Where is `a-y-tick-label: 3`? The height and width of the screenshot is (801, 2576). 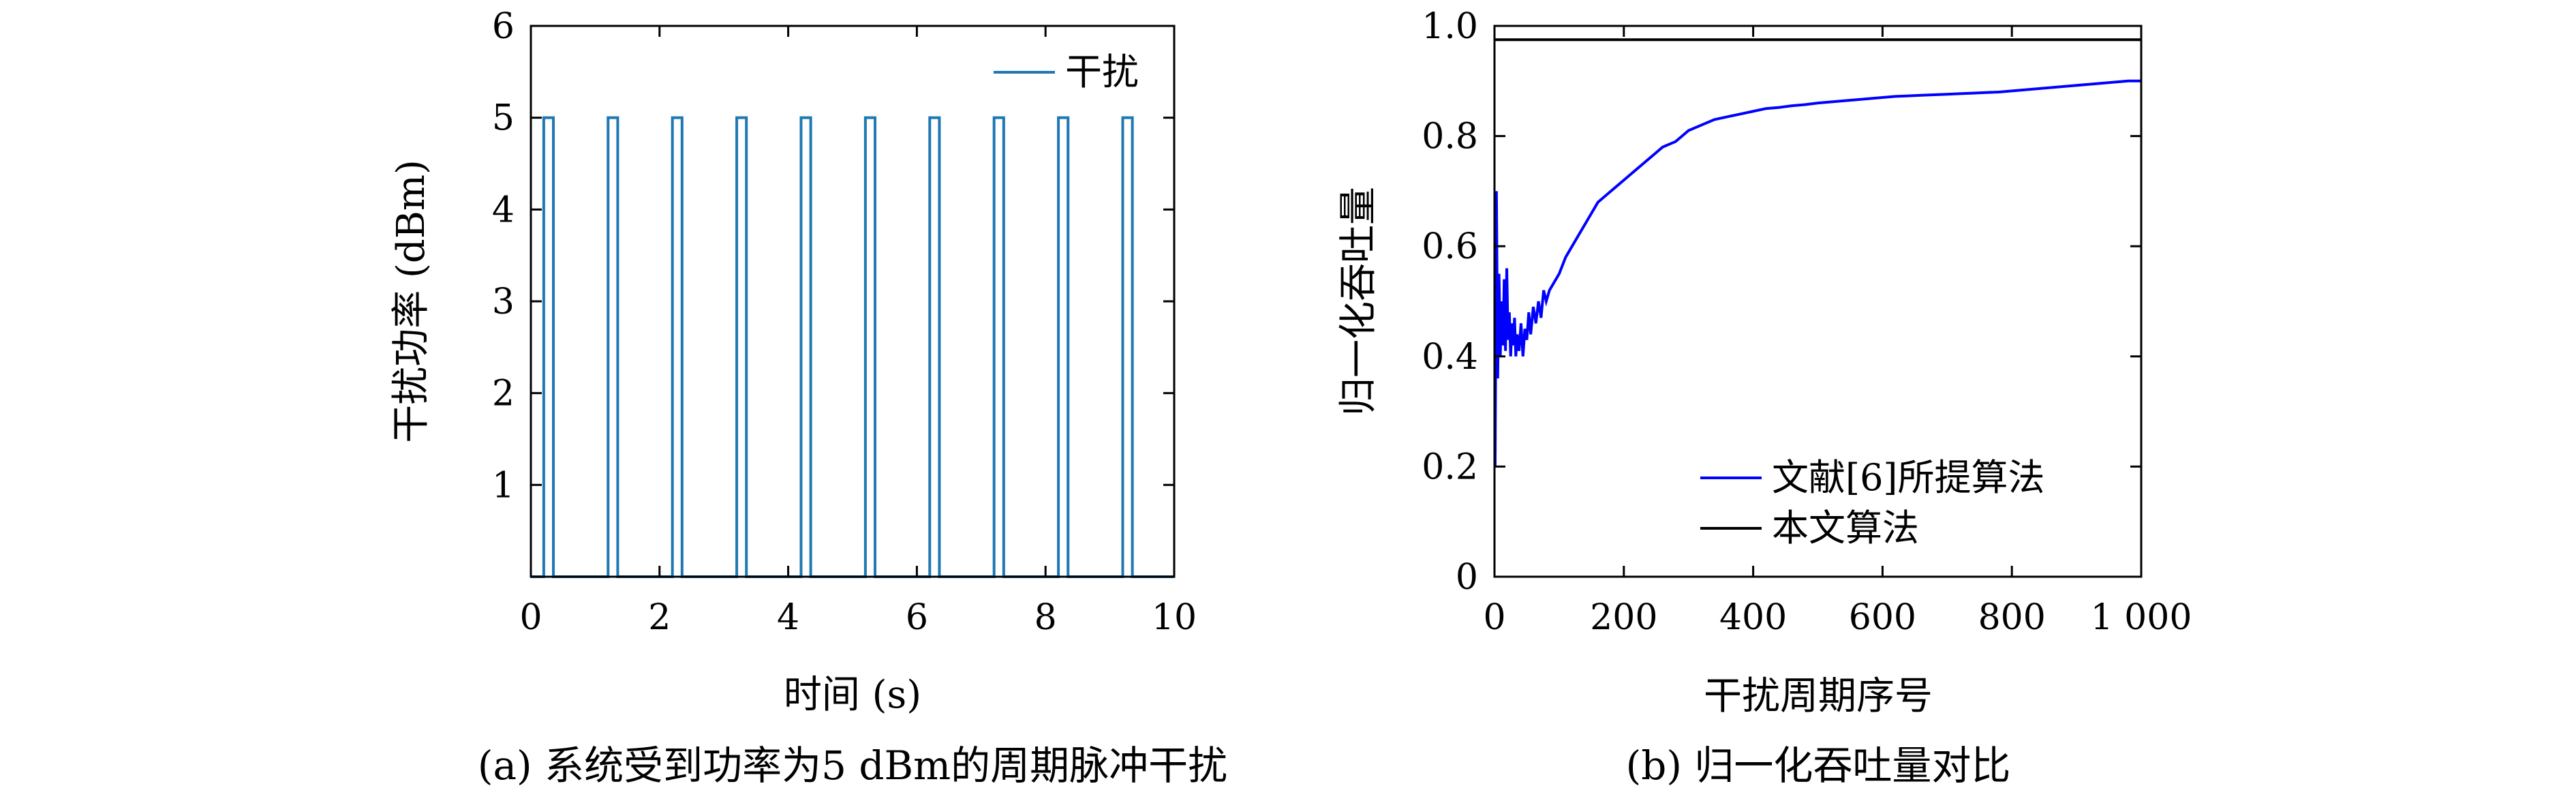
a-y-tick-label: 3 is located at coordinates (504, 302).